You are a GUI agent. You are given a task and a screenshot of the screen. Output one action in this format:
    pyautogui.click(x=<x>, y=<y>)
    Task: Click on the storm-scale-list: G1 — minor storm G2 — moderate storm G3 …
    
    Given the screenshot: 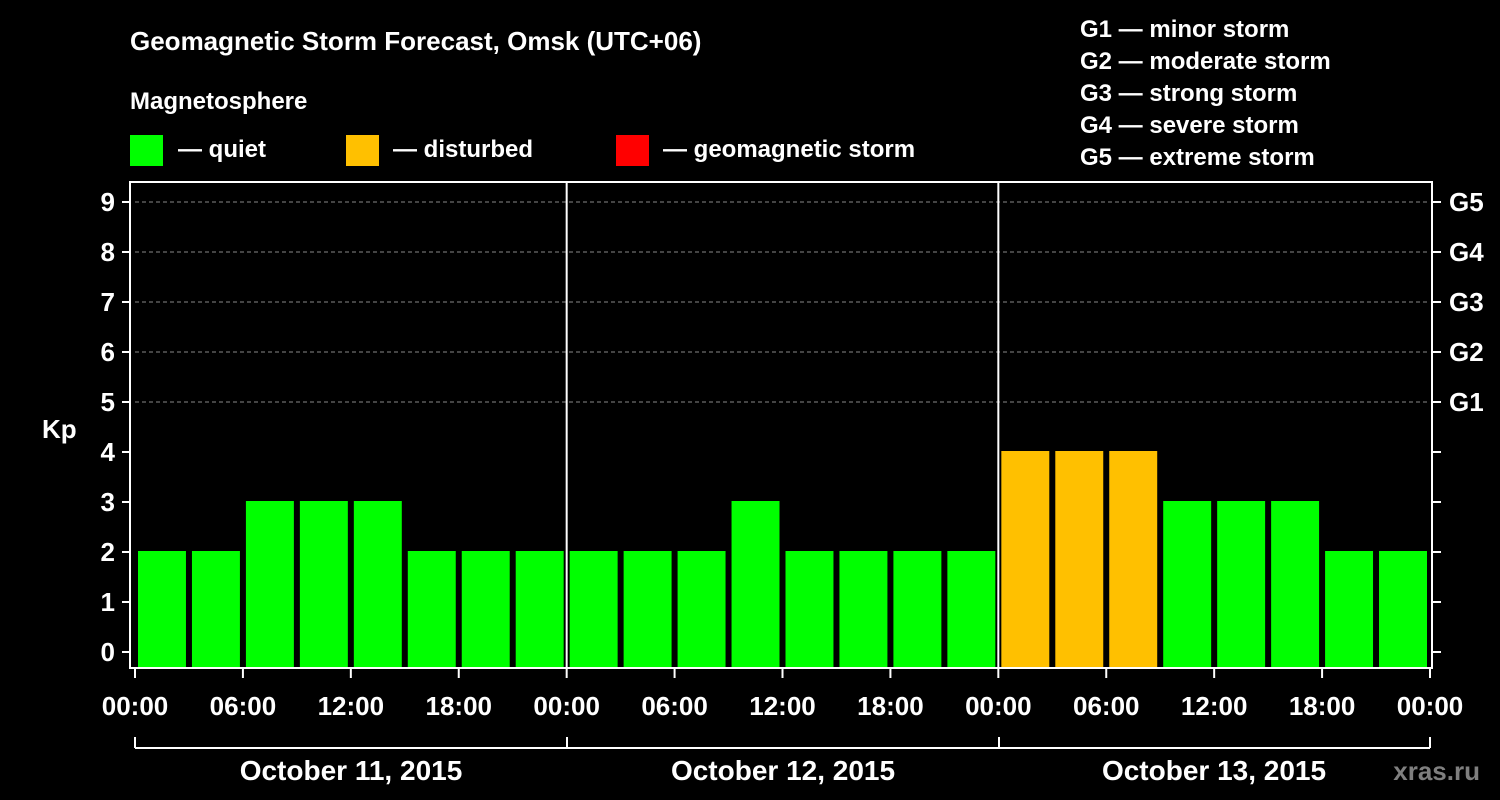 What is the action you would take?
    pyautogui.click(x=1205, y=93)
    